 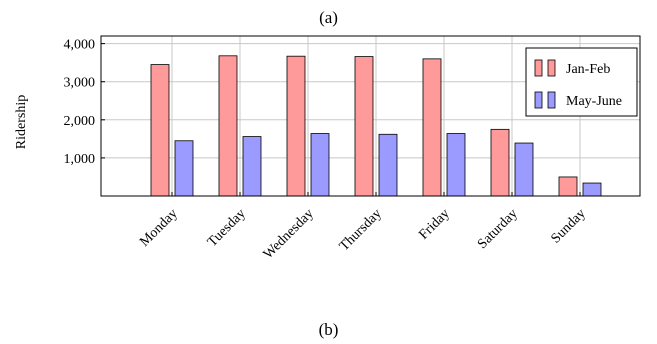 I want to click on x-tick-label: Monday, so click(x=159, y=228).